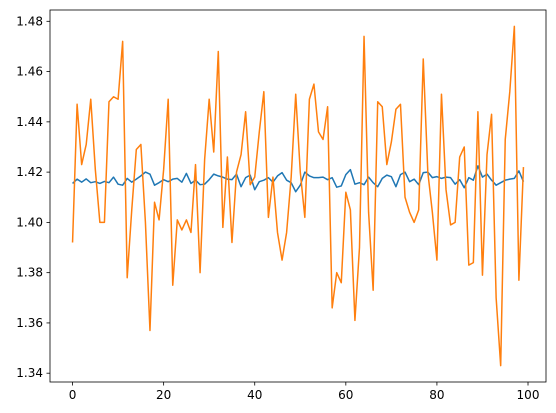 The height and width of the screenshot is (413, 556). I want to click on y-tick-label: 1.38, so click(29, 273).